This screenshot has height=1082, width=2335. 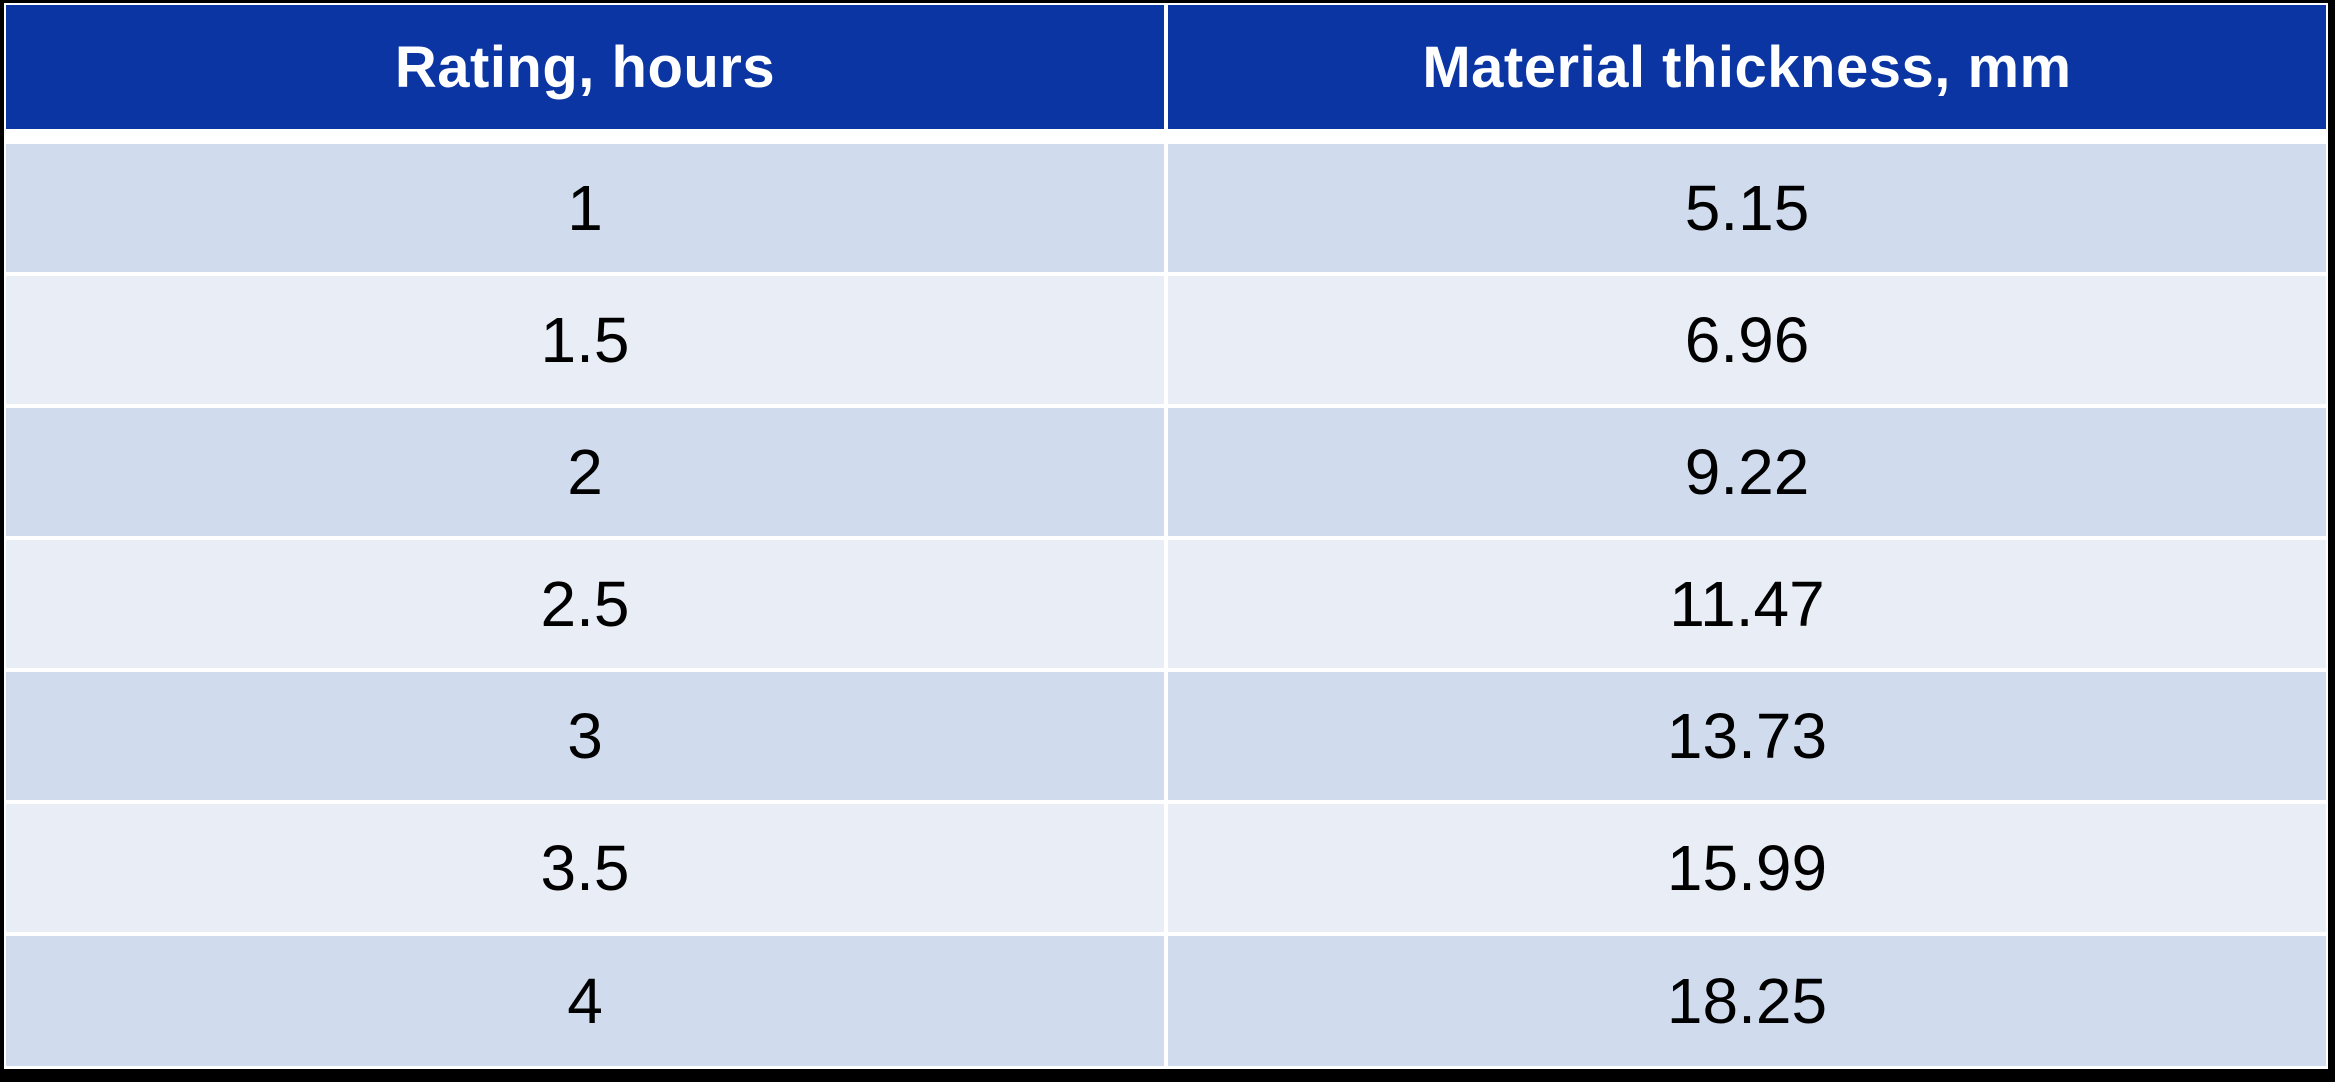 I want to click on thickness-cell: 13.73, so click(x=1747, y=736).